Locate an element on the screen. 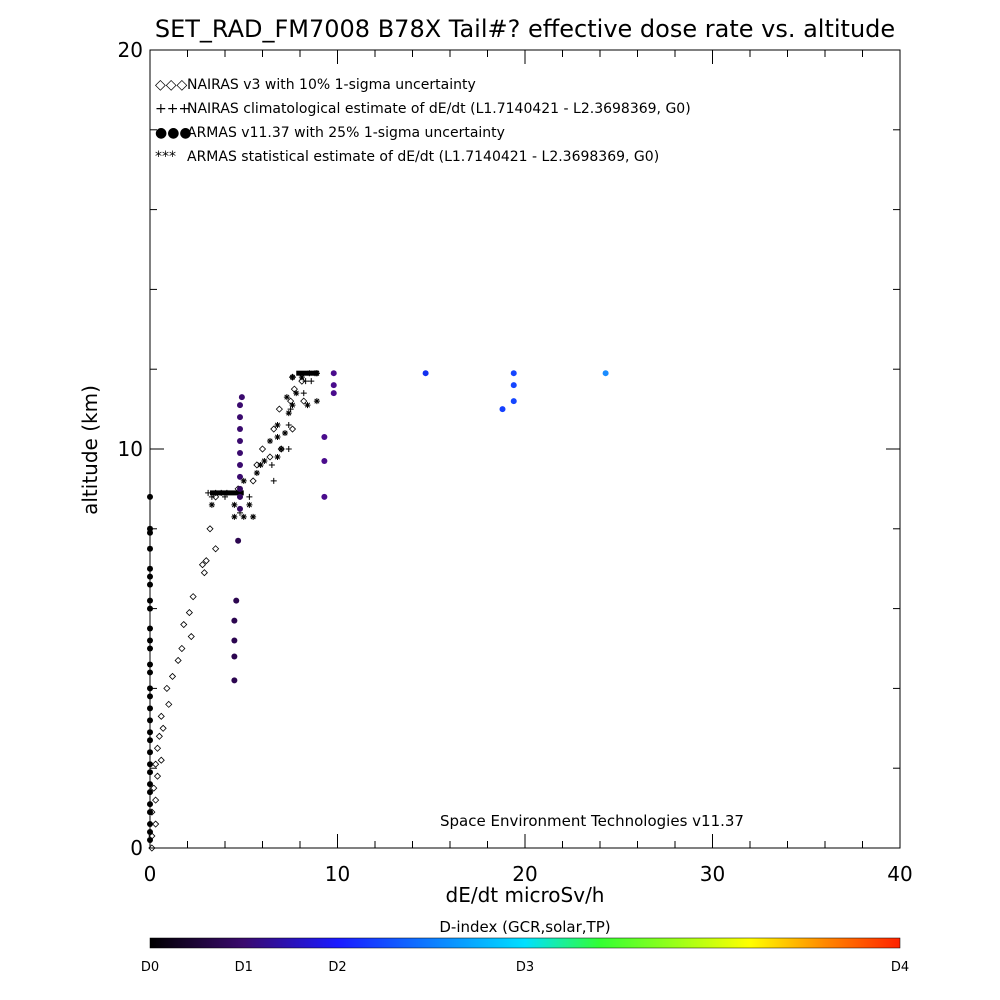 The width and height of the screenshot is (1000, 1000). colorbar-label: D4 is located at coordinates (900, 967).